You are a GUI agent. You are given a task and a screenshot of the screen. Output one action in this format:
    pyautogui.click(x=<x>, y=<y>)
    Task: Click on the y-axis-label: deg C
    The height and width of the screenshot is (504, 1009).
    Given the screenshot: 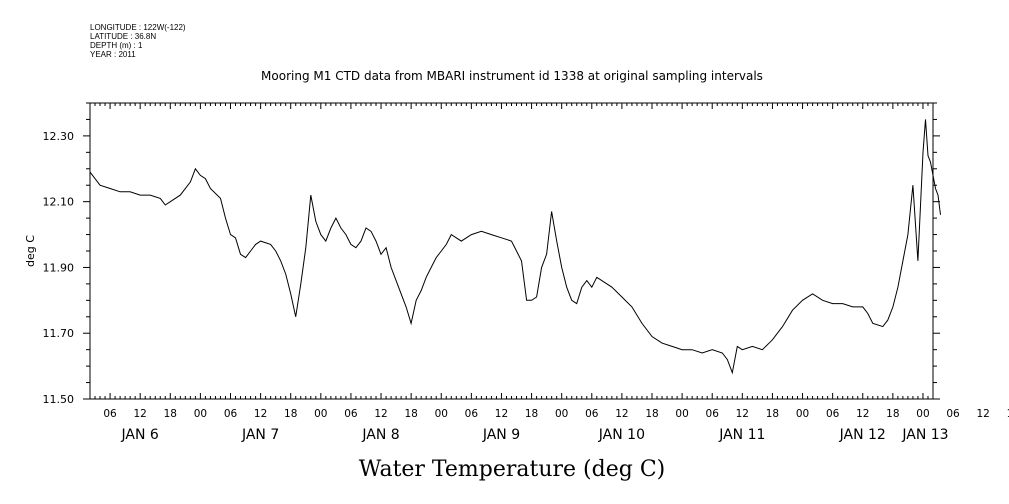 What is the action you would take?
    pyautogui.click(x=30, y=251)
    